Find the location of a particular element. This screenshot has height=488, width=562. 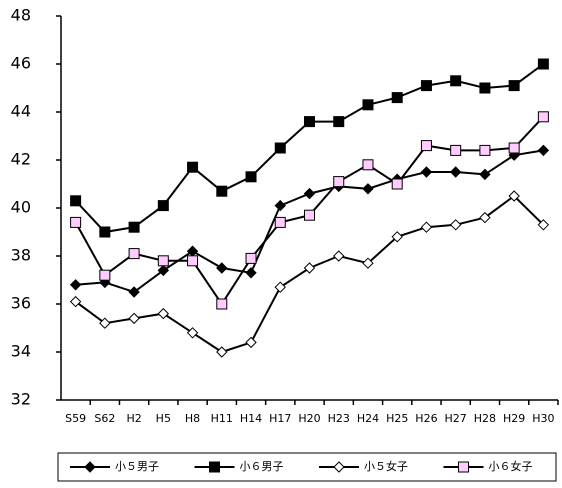

x-tick-label: H30 is located at coordinates (543, 418).